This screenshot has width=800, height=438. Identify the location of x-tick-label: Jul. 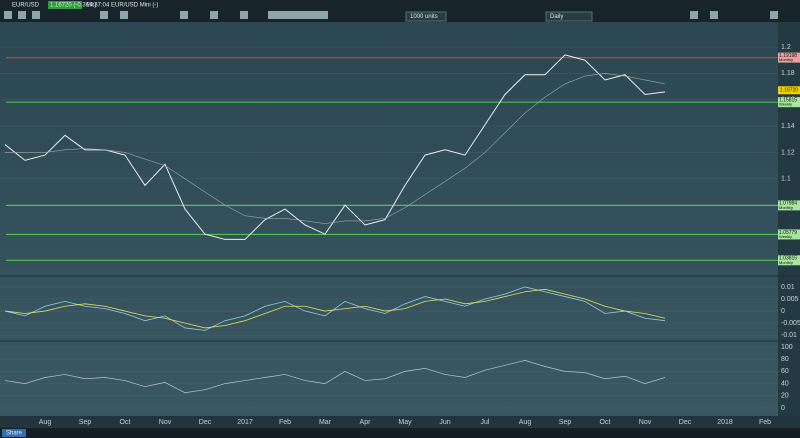
(485, 422).